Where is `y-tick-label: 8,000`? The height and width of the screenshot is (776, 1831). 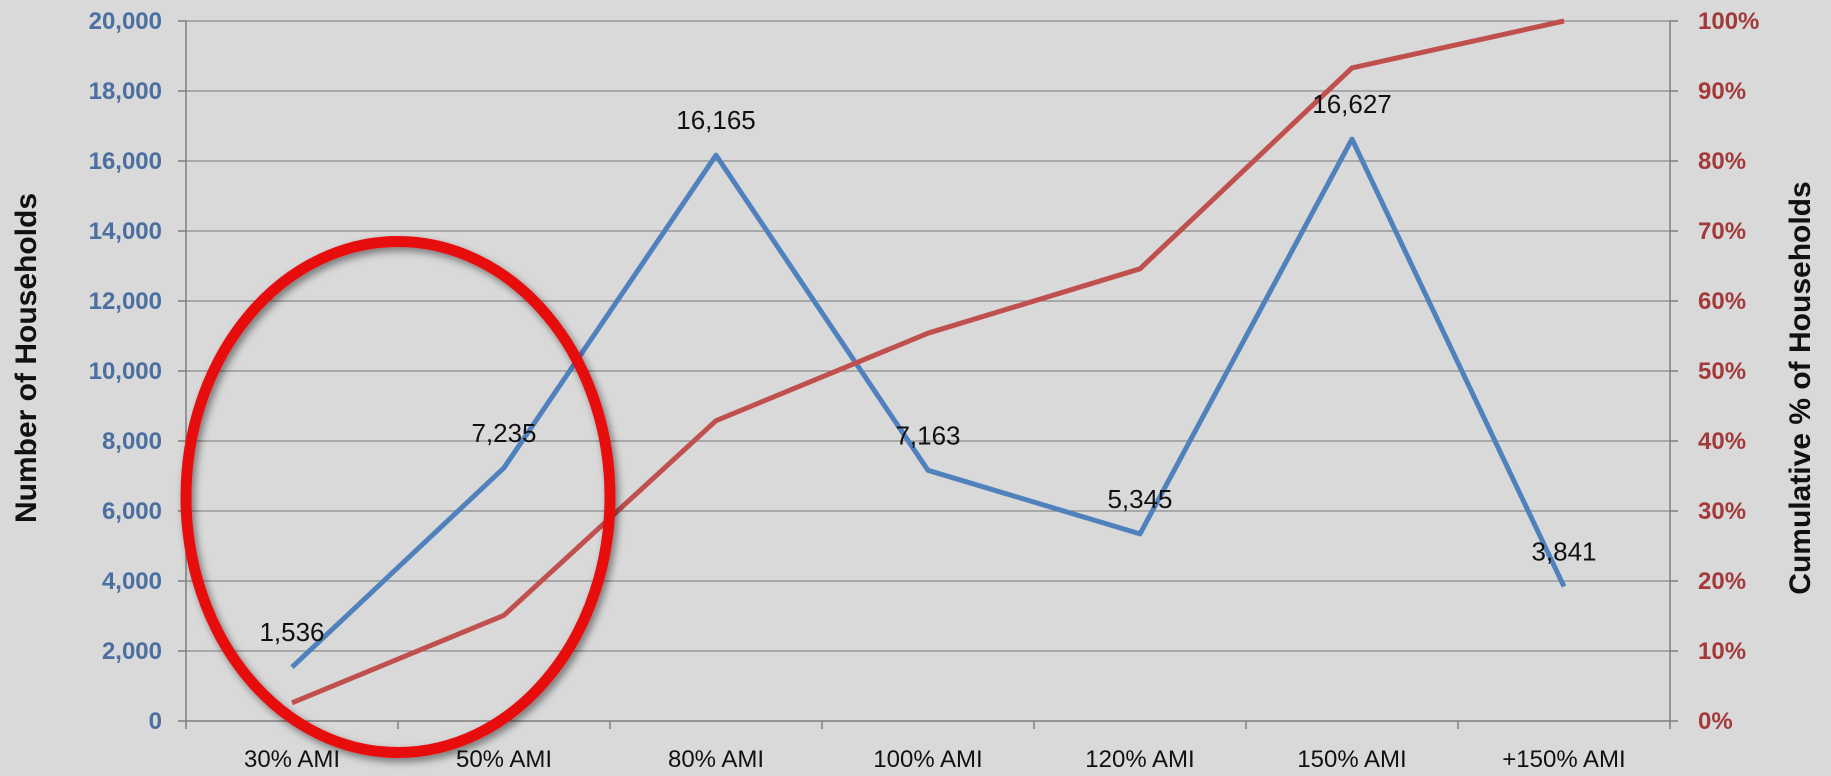
y-tick-label: 8,000 is located at coordinates (132, 441).